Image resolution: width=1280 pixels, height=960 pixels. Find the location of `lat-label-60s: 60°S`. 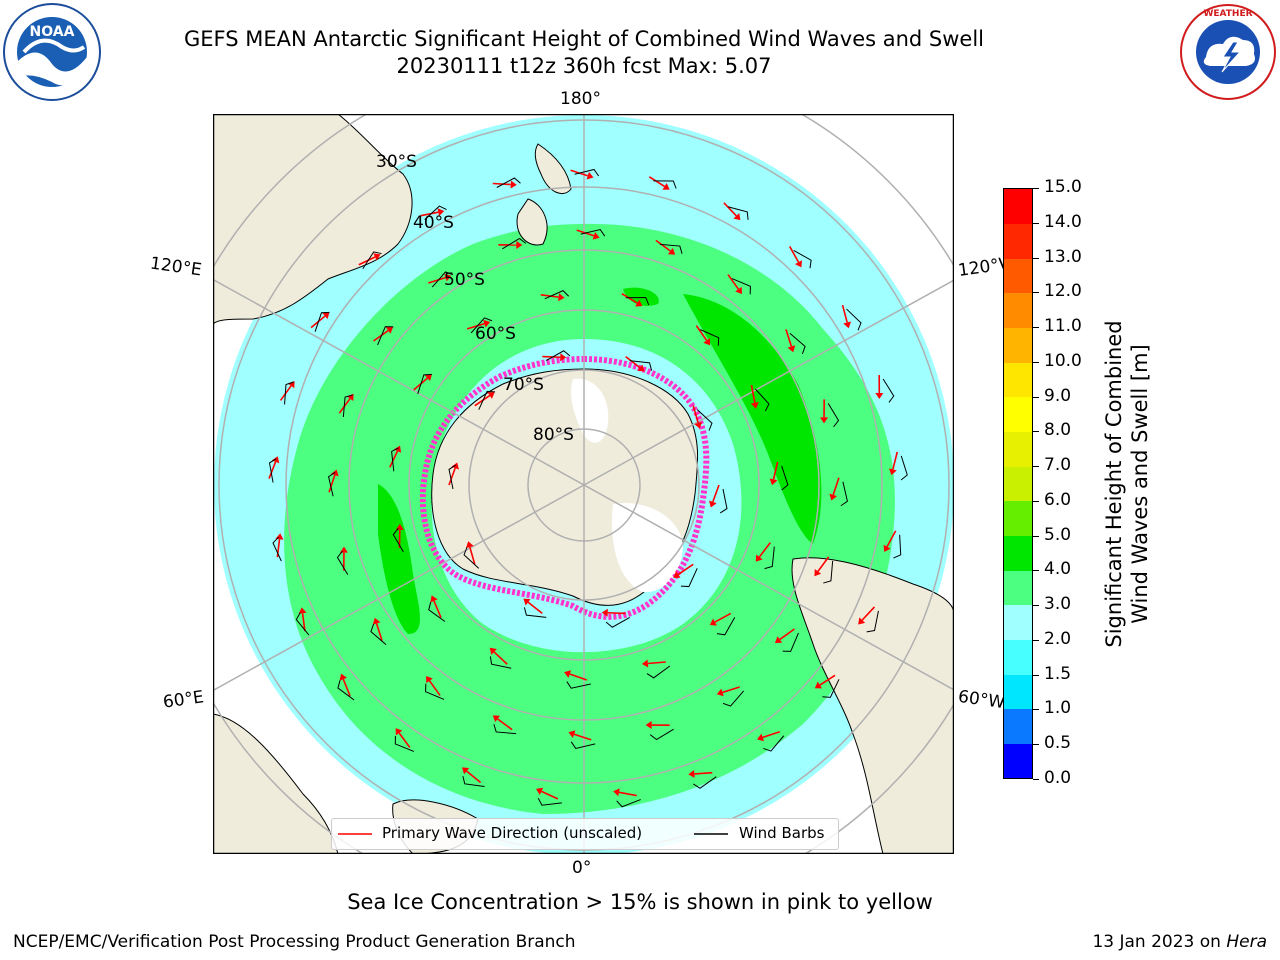

lat-label-60s: 60°S is located at coordinates (495, 334).